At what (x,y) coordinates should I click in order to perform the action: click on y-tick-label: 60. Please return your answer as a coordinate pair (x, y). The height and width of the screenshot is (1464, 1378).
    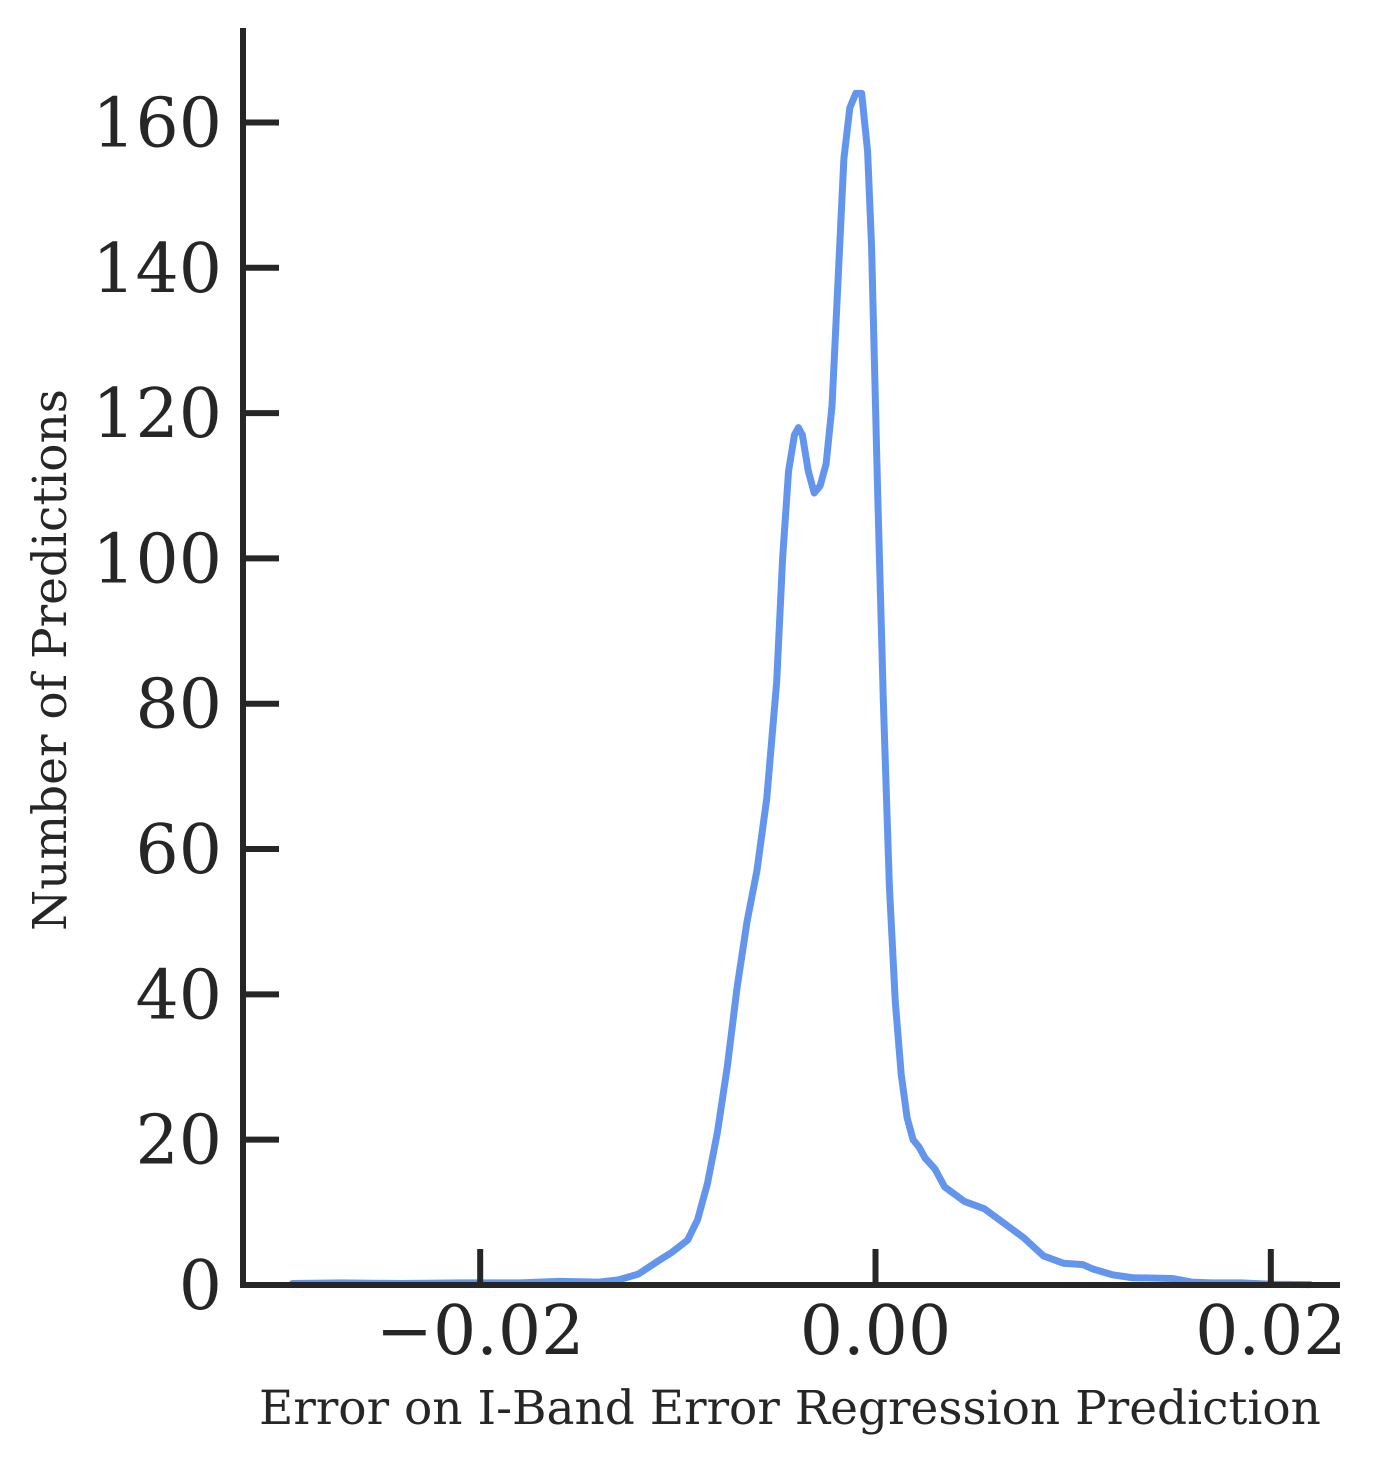
    Looking at the image, I should click on (178, 850).